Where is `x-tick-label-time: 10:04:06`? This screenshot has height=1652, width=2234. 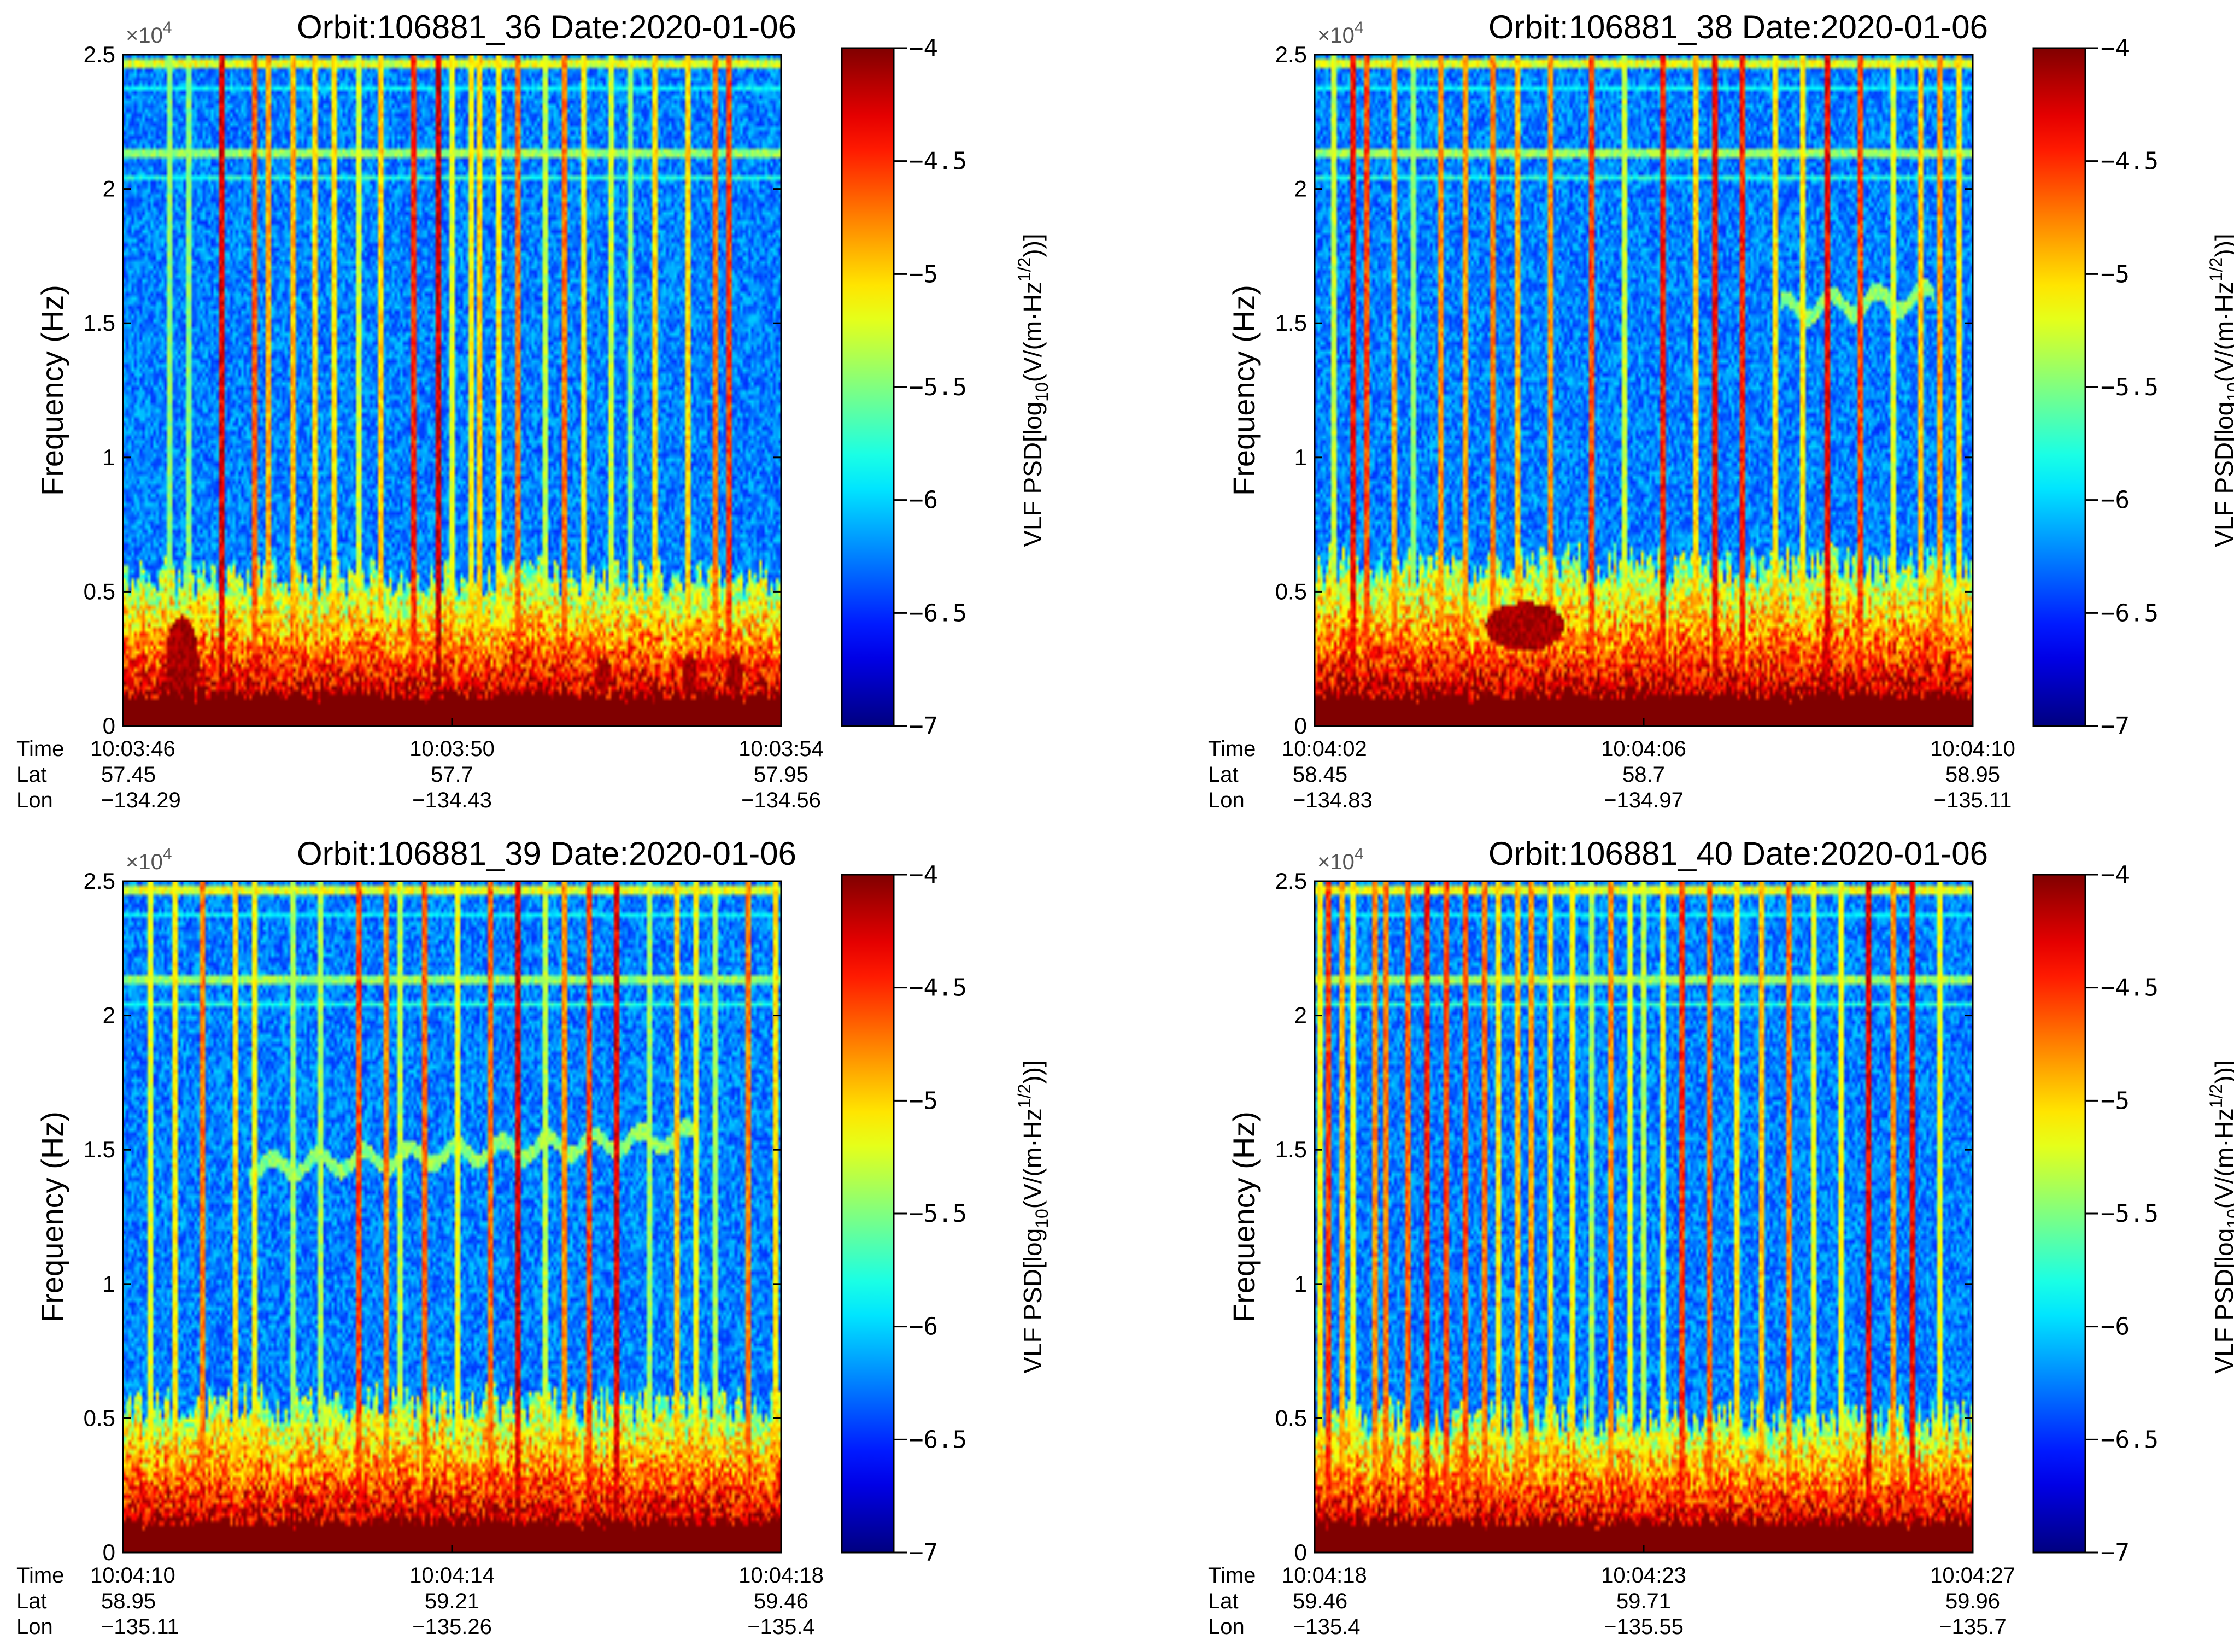 x-tick-label-time: 10:04:06 is located at coordinates (1643, 749).